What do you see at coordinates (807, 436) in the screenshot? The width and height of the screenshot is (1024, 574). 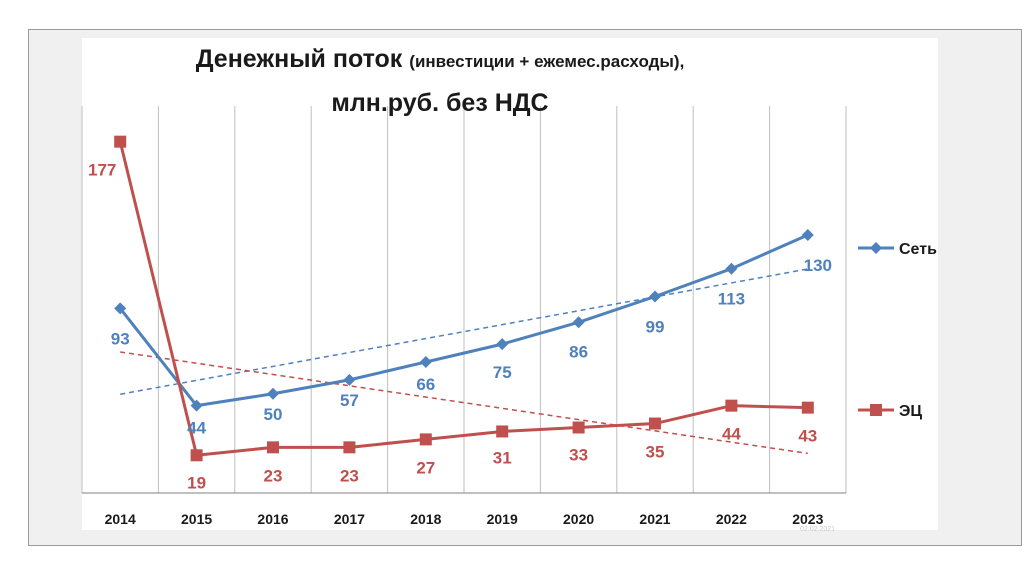 I see `data-label: 43` at bounding box center [807, 436].